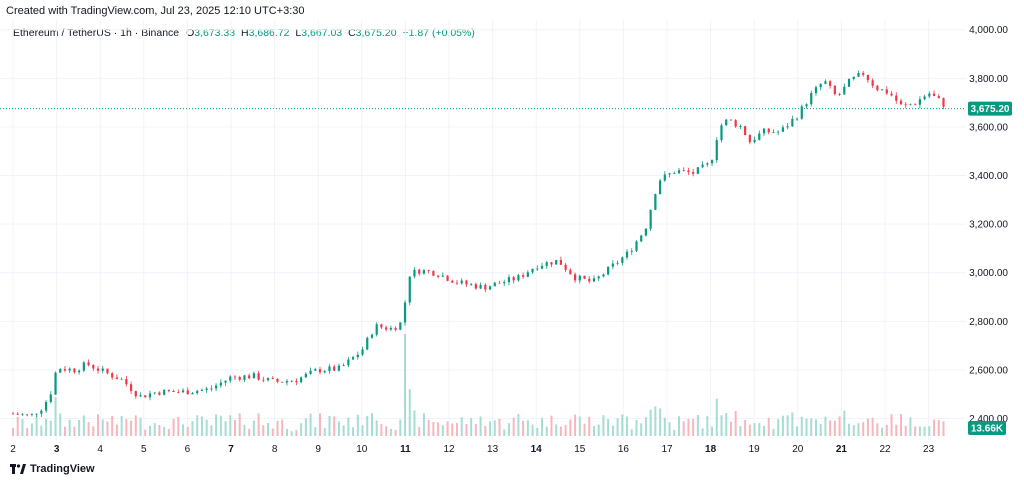 This screenshot has width=1024, height=484. What do you see at coordinates (988, 273) in the screenshot?
I see `price-tick-label: 3,000.00` at bounding box center [988, 273].